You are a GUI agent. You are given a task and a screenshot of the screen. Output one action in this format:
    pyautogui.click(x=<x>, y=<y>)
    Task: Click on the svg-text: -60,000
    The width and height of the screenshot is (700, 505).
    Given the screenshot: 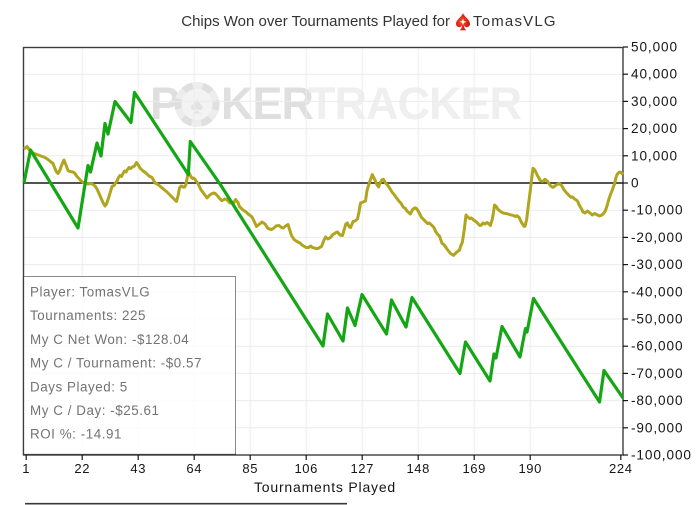 What is the action you would take?
    pyautogui.click(x=657, y=346)
    